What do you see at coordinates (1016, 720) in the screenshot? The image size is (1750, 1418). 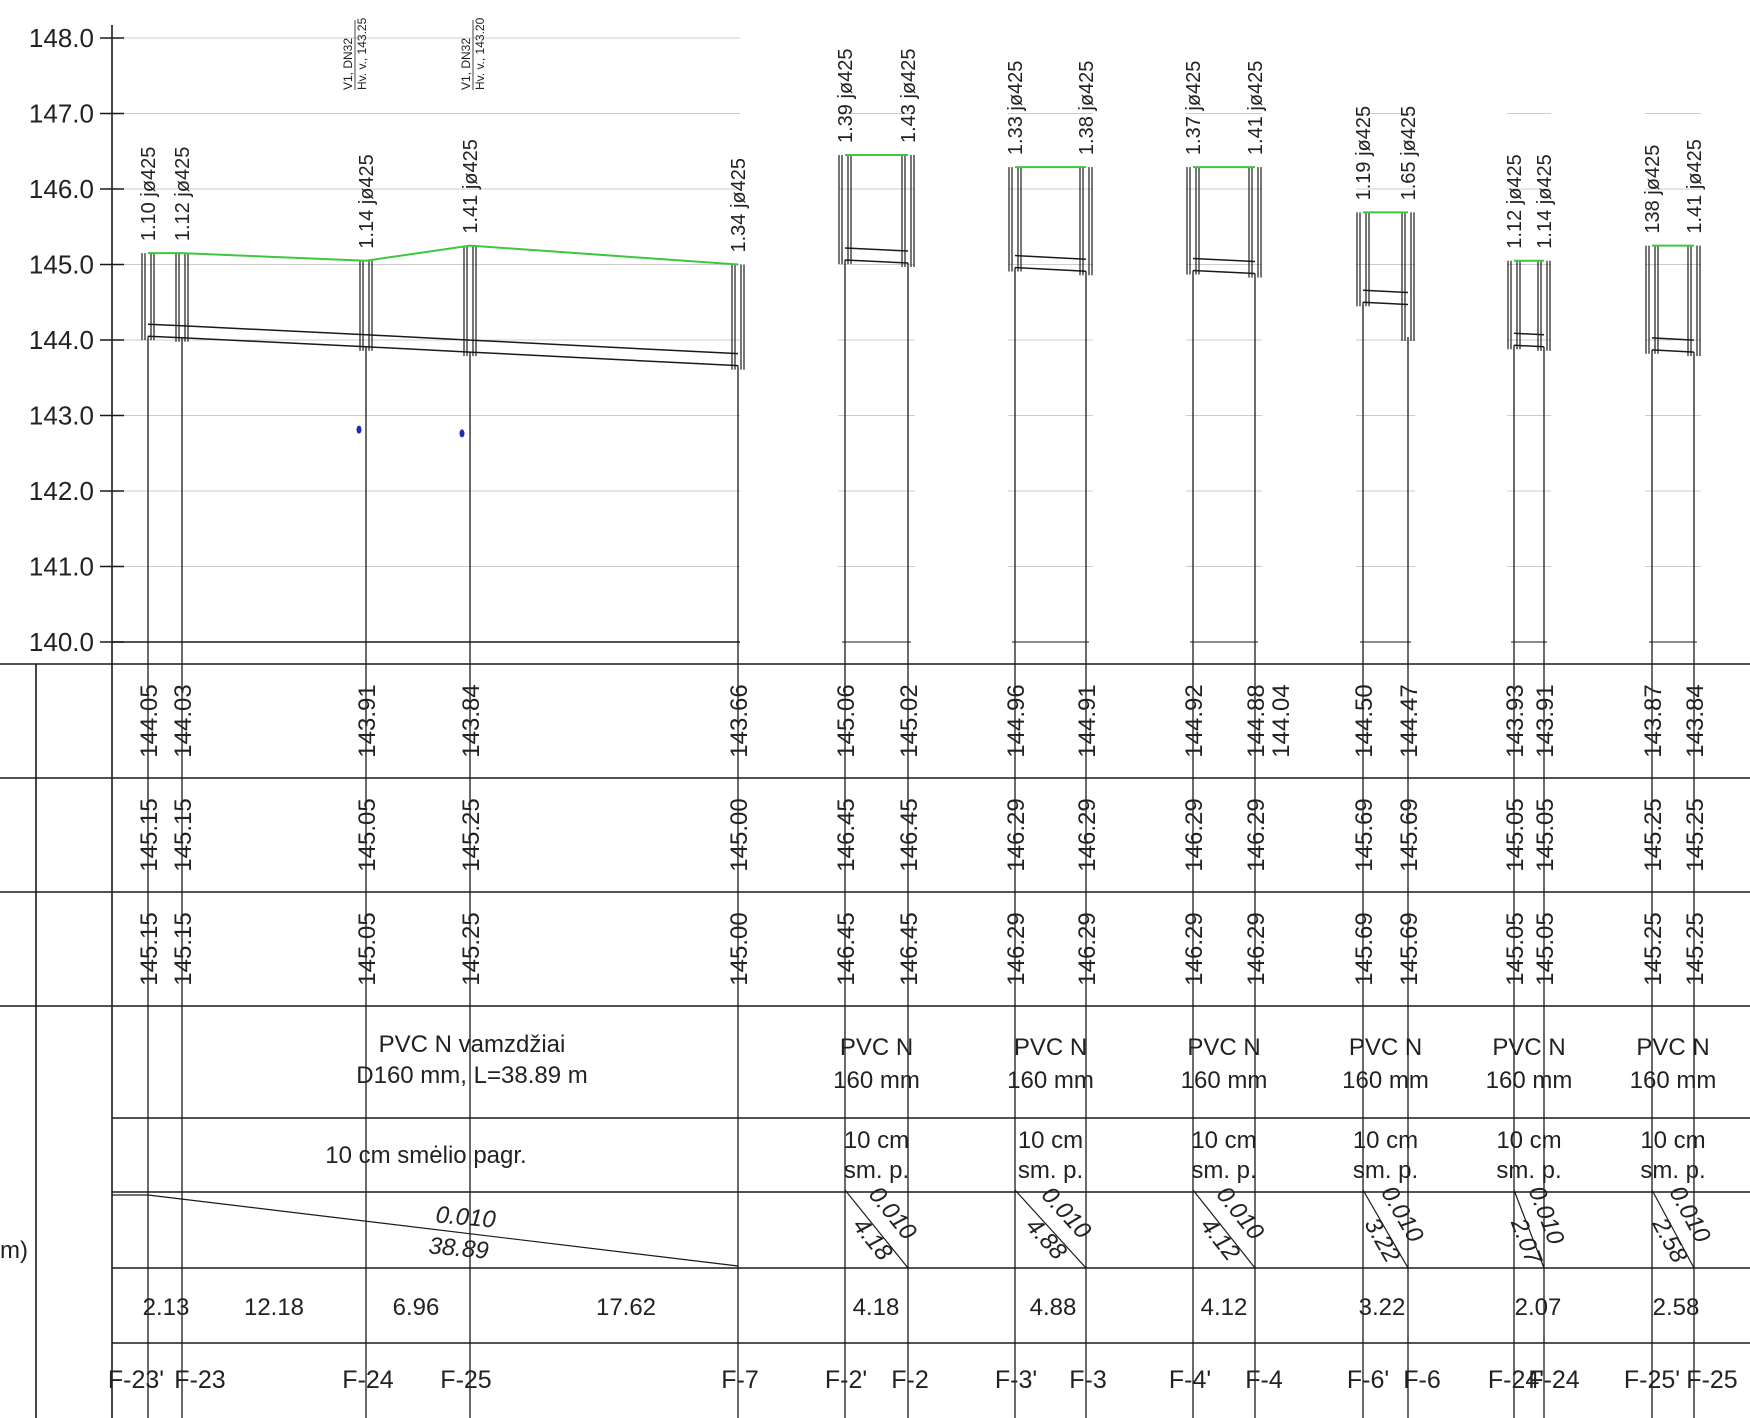 I see `invert-value: 144.96` at bounding box center [1016, 720].